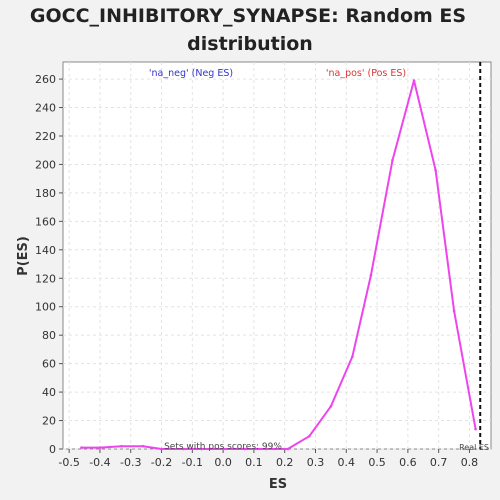 The height and width of the screenshot is (500, 500). I want to click on y-tick-label: 140, so click(45, 250).